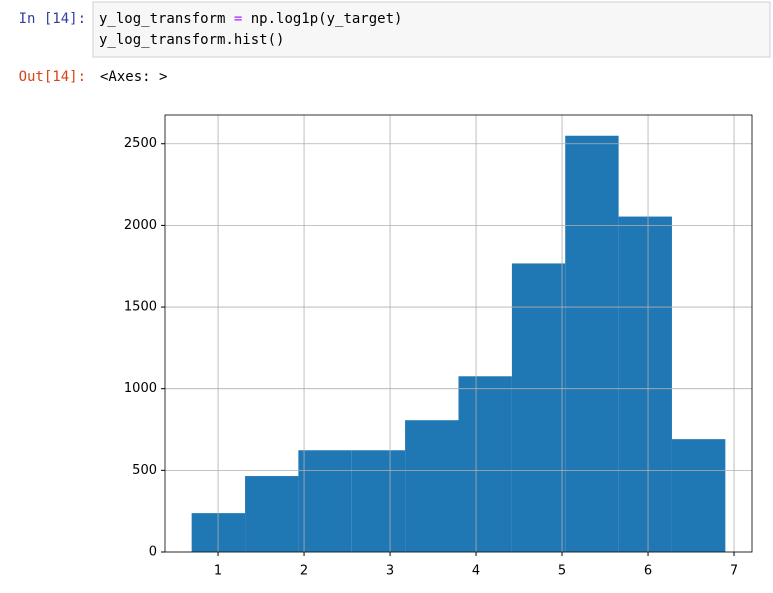 The image size is (773, 593). I want to click on y-tick-label: 500, so click(144, 470).